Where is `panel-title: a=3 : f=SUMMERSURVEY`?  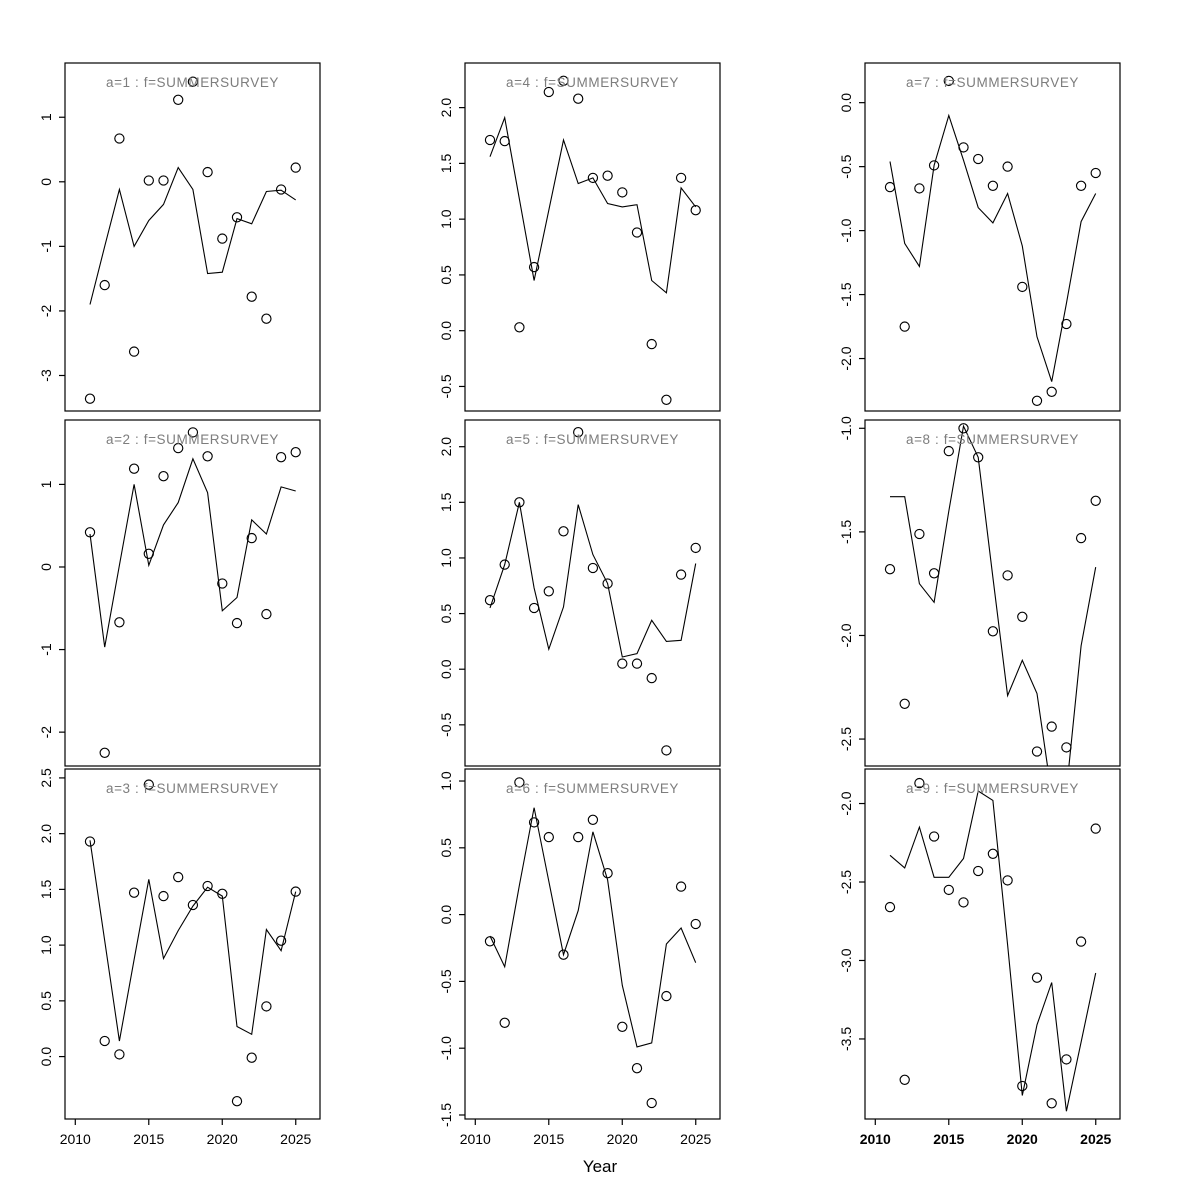
panel-title: a=3 : f=SUMMERSURVEY is located at coordinates (192, 788).